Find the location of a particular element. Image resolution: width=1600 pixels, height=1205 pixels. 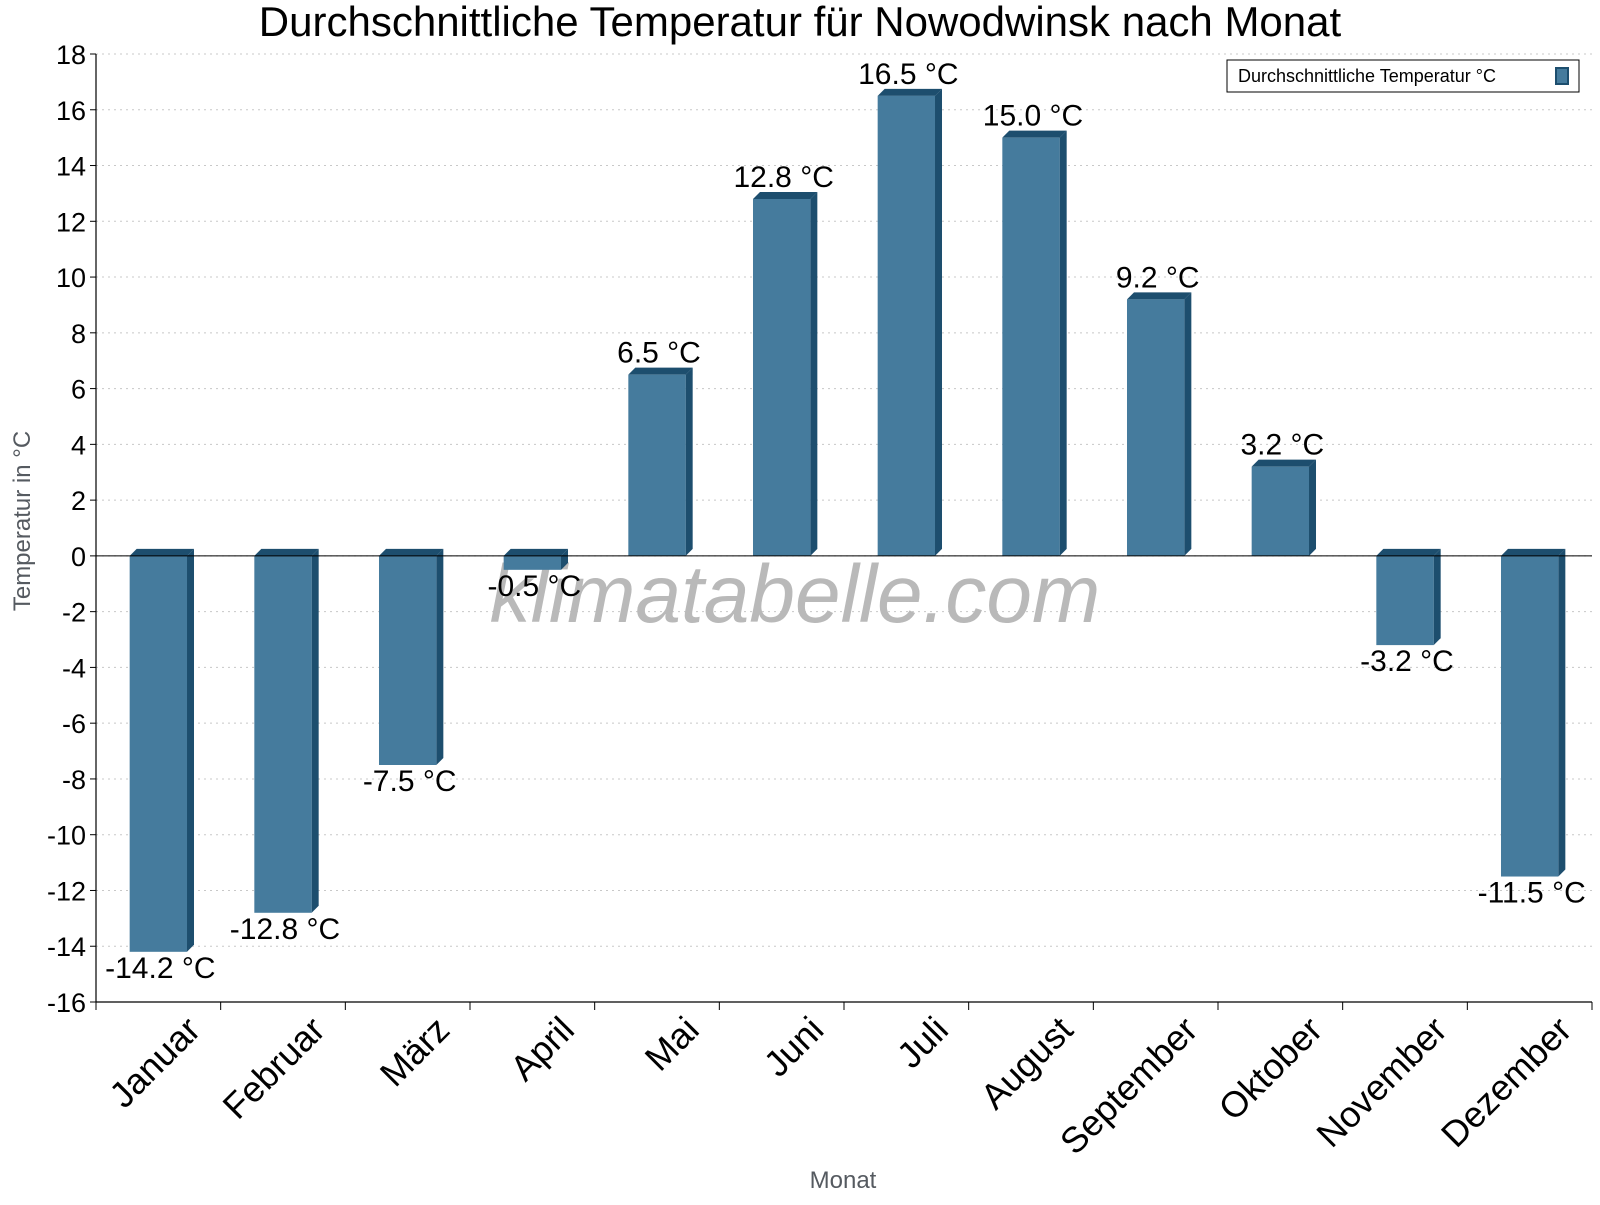

legend-swatch is located at coordinates (1562, 76).